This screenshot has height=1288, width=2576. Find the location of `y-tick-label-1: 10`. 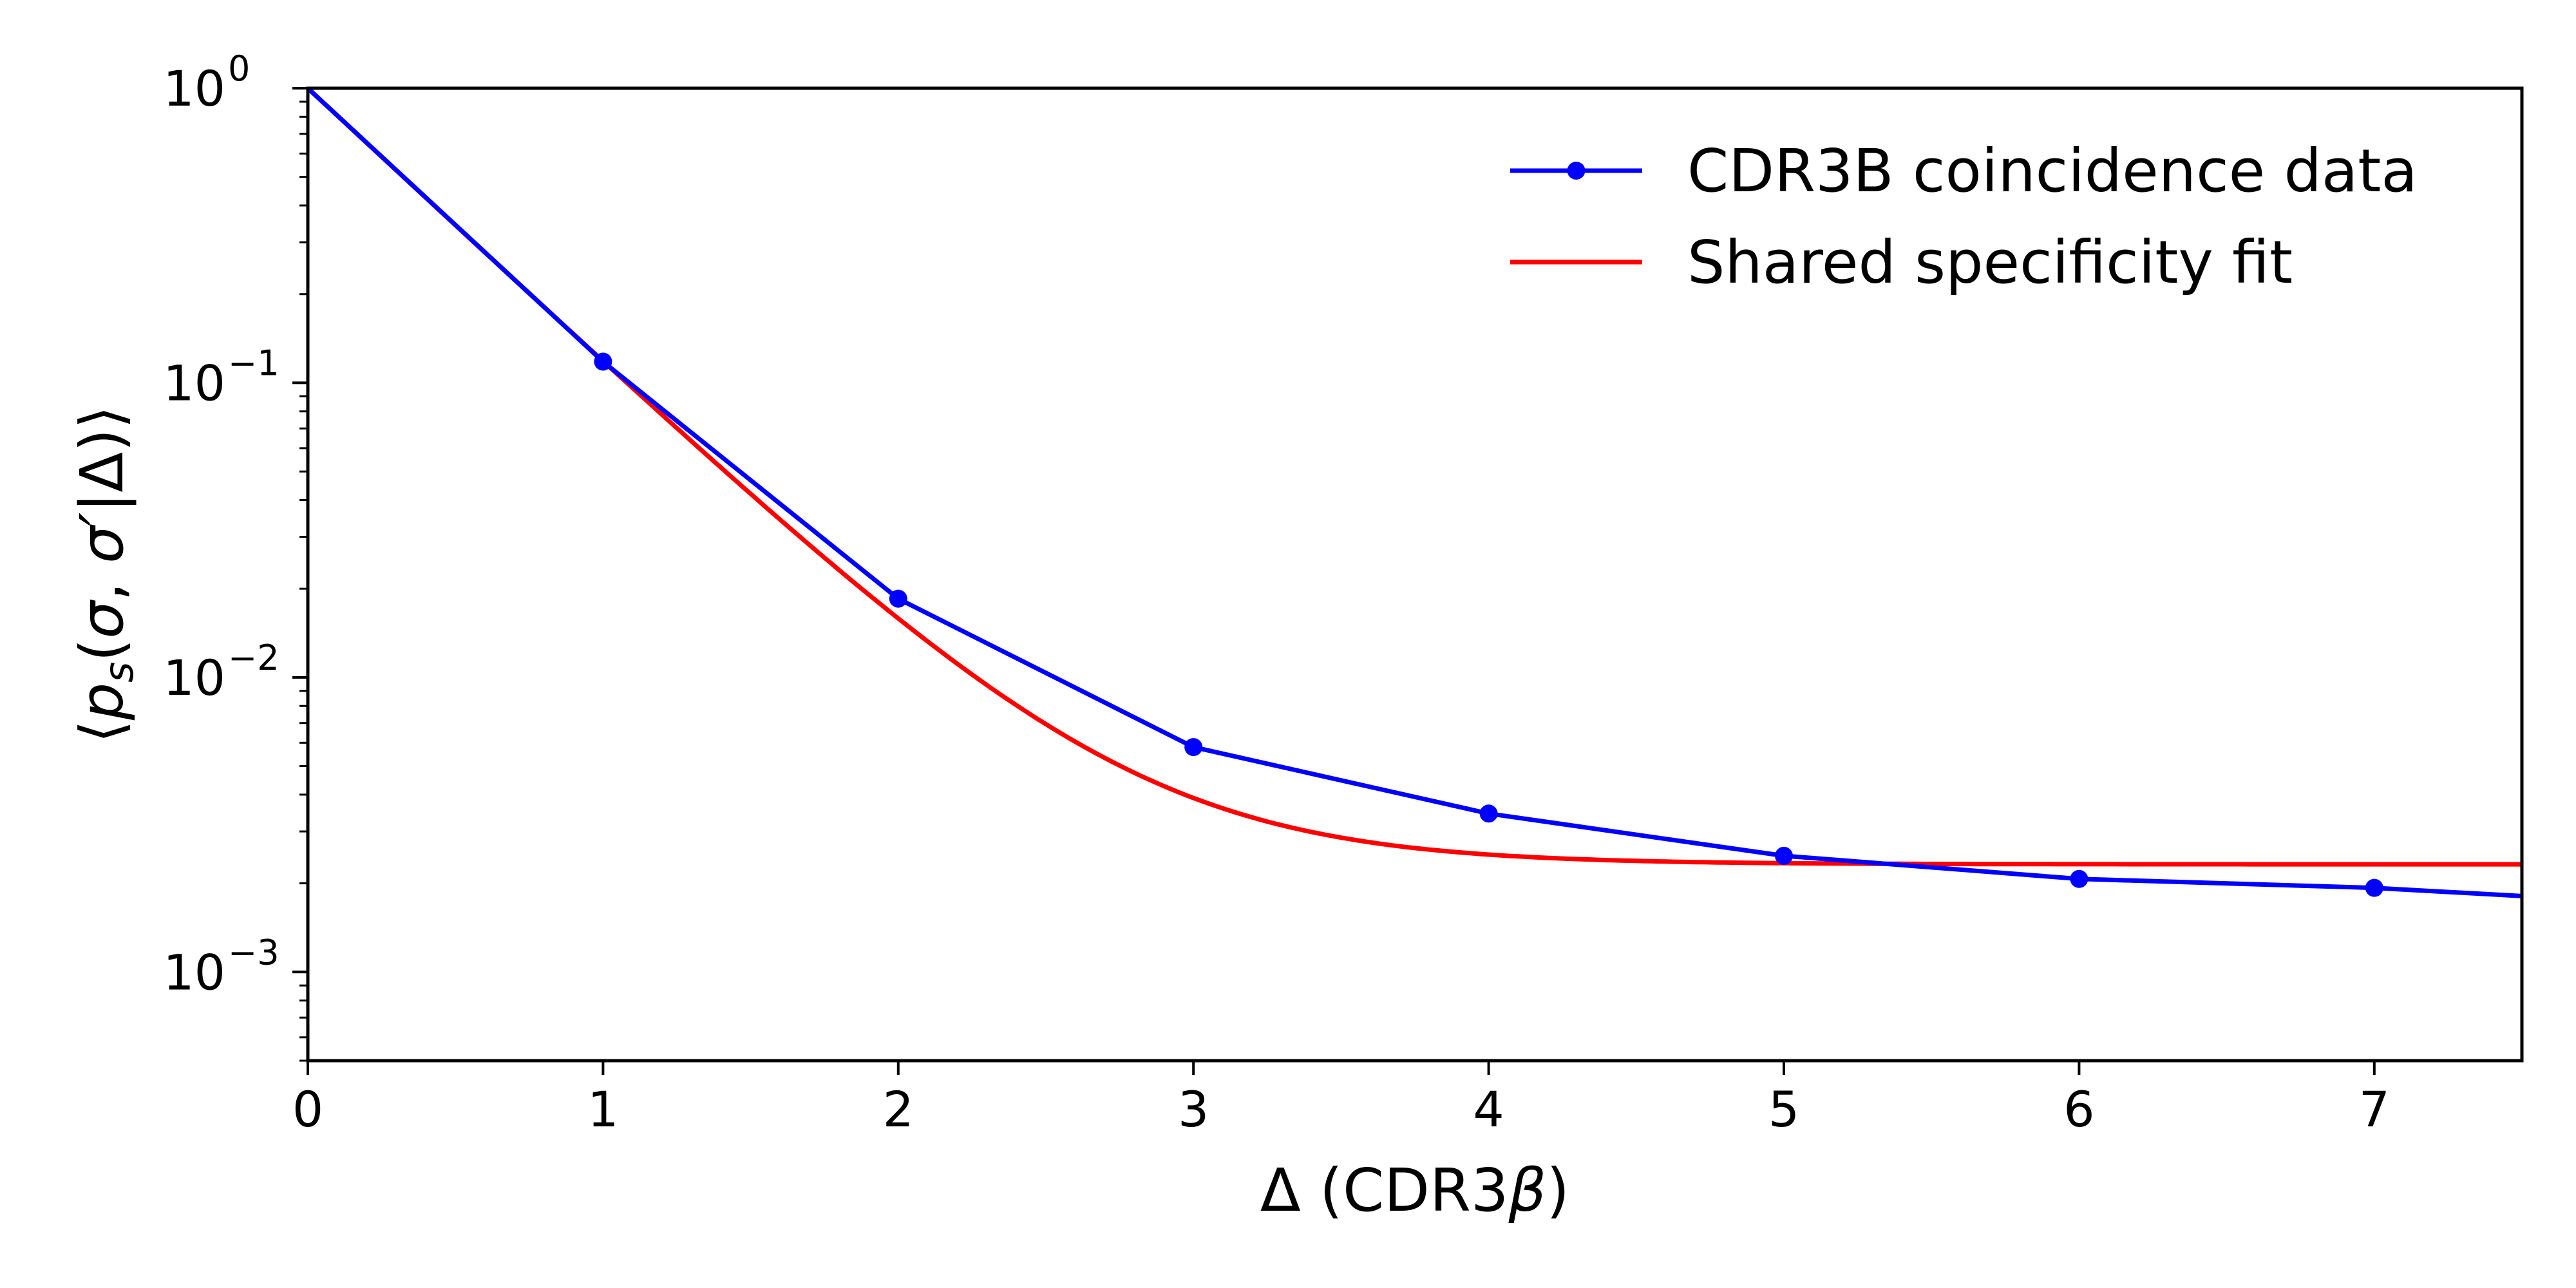

y-tick-label-1: 10 is located at coordinates (194, 383).